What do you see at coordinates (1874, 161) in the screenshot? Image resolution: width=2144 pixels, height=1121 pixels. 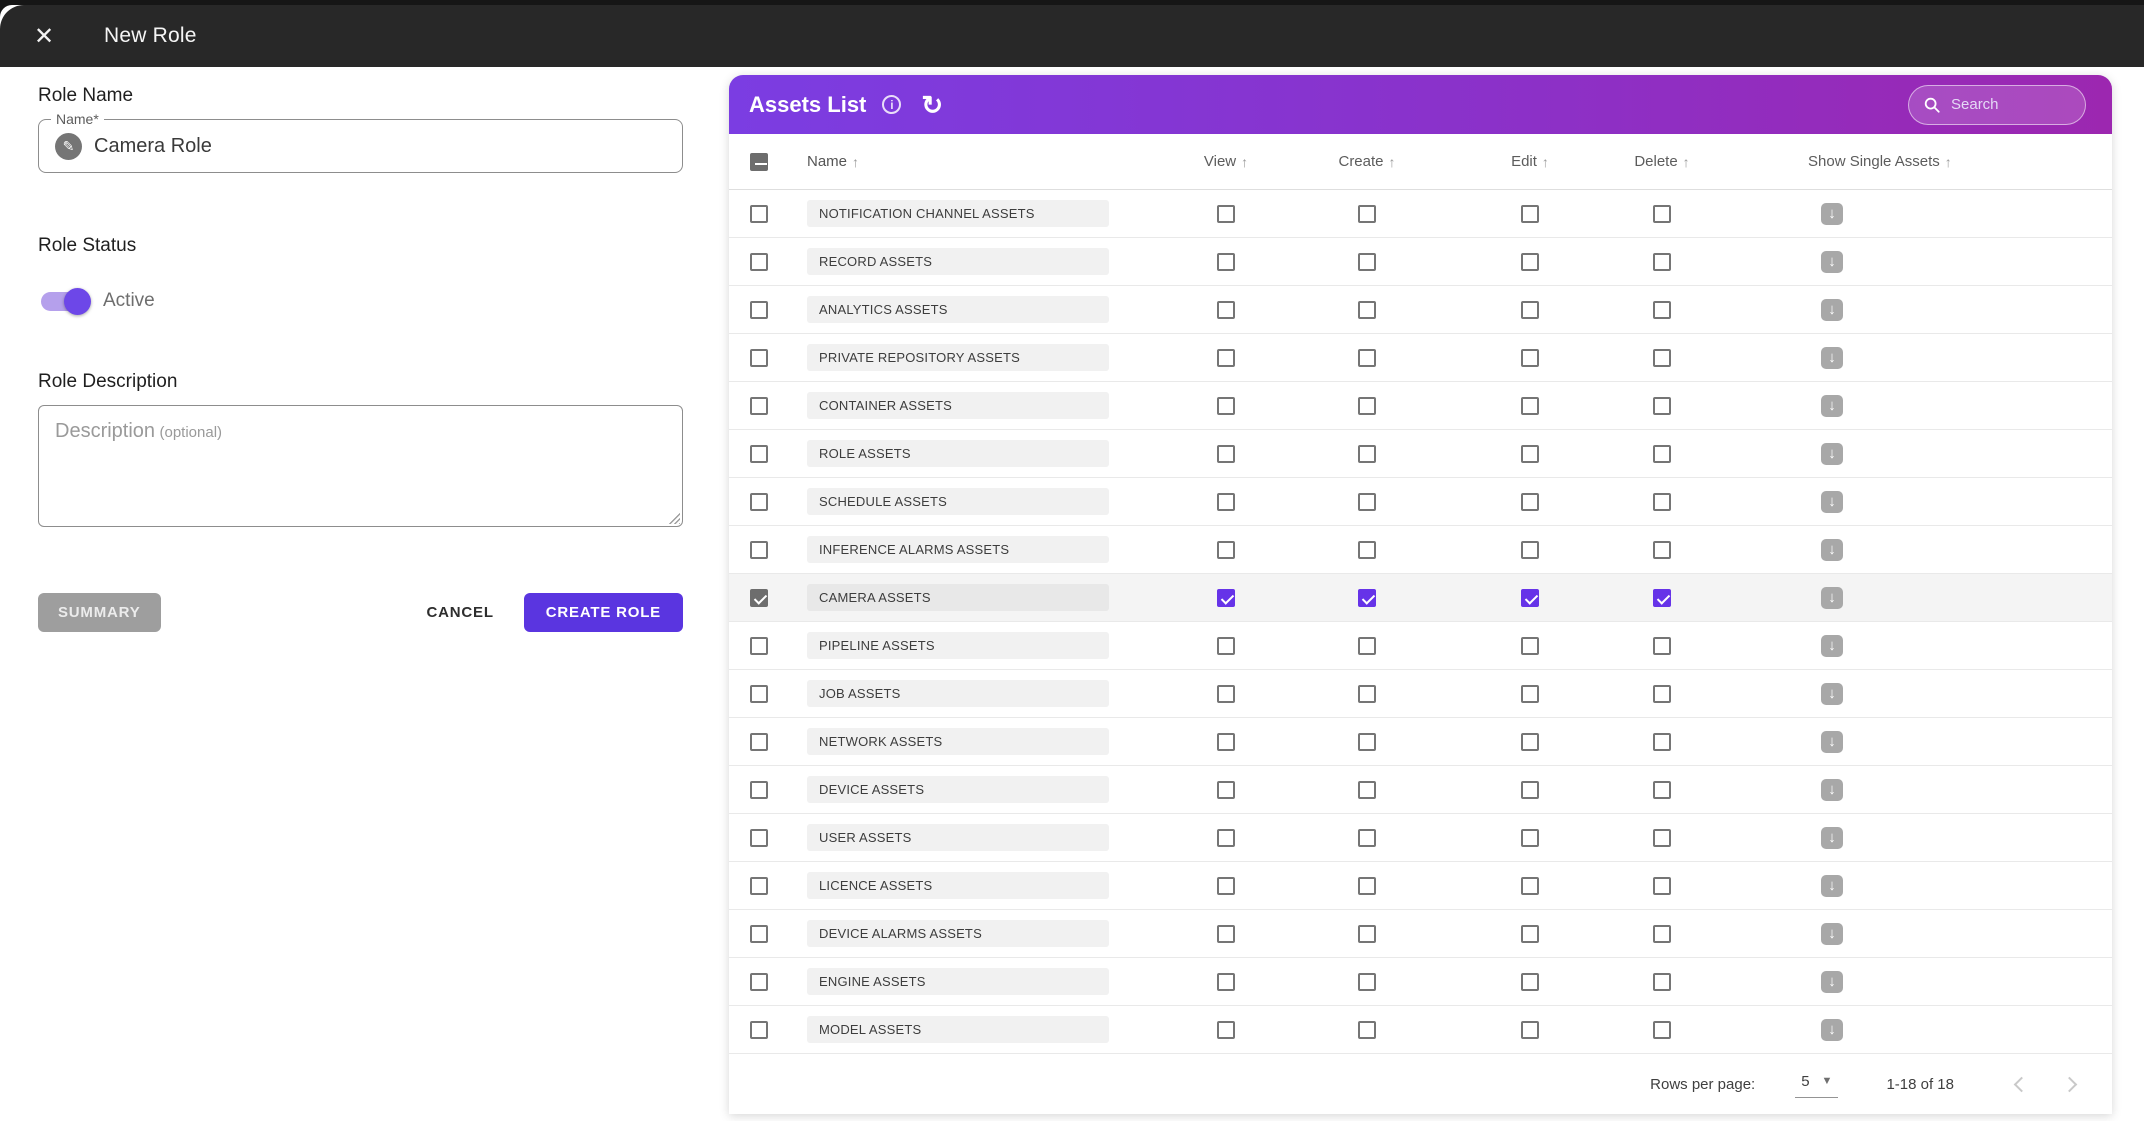 I see `column-header-show-single-assets: Show Single Assets` at bounding box center [1874, 161].